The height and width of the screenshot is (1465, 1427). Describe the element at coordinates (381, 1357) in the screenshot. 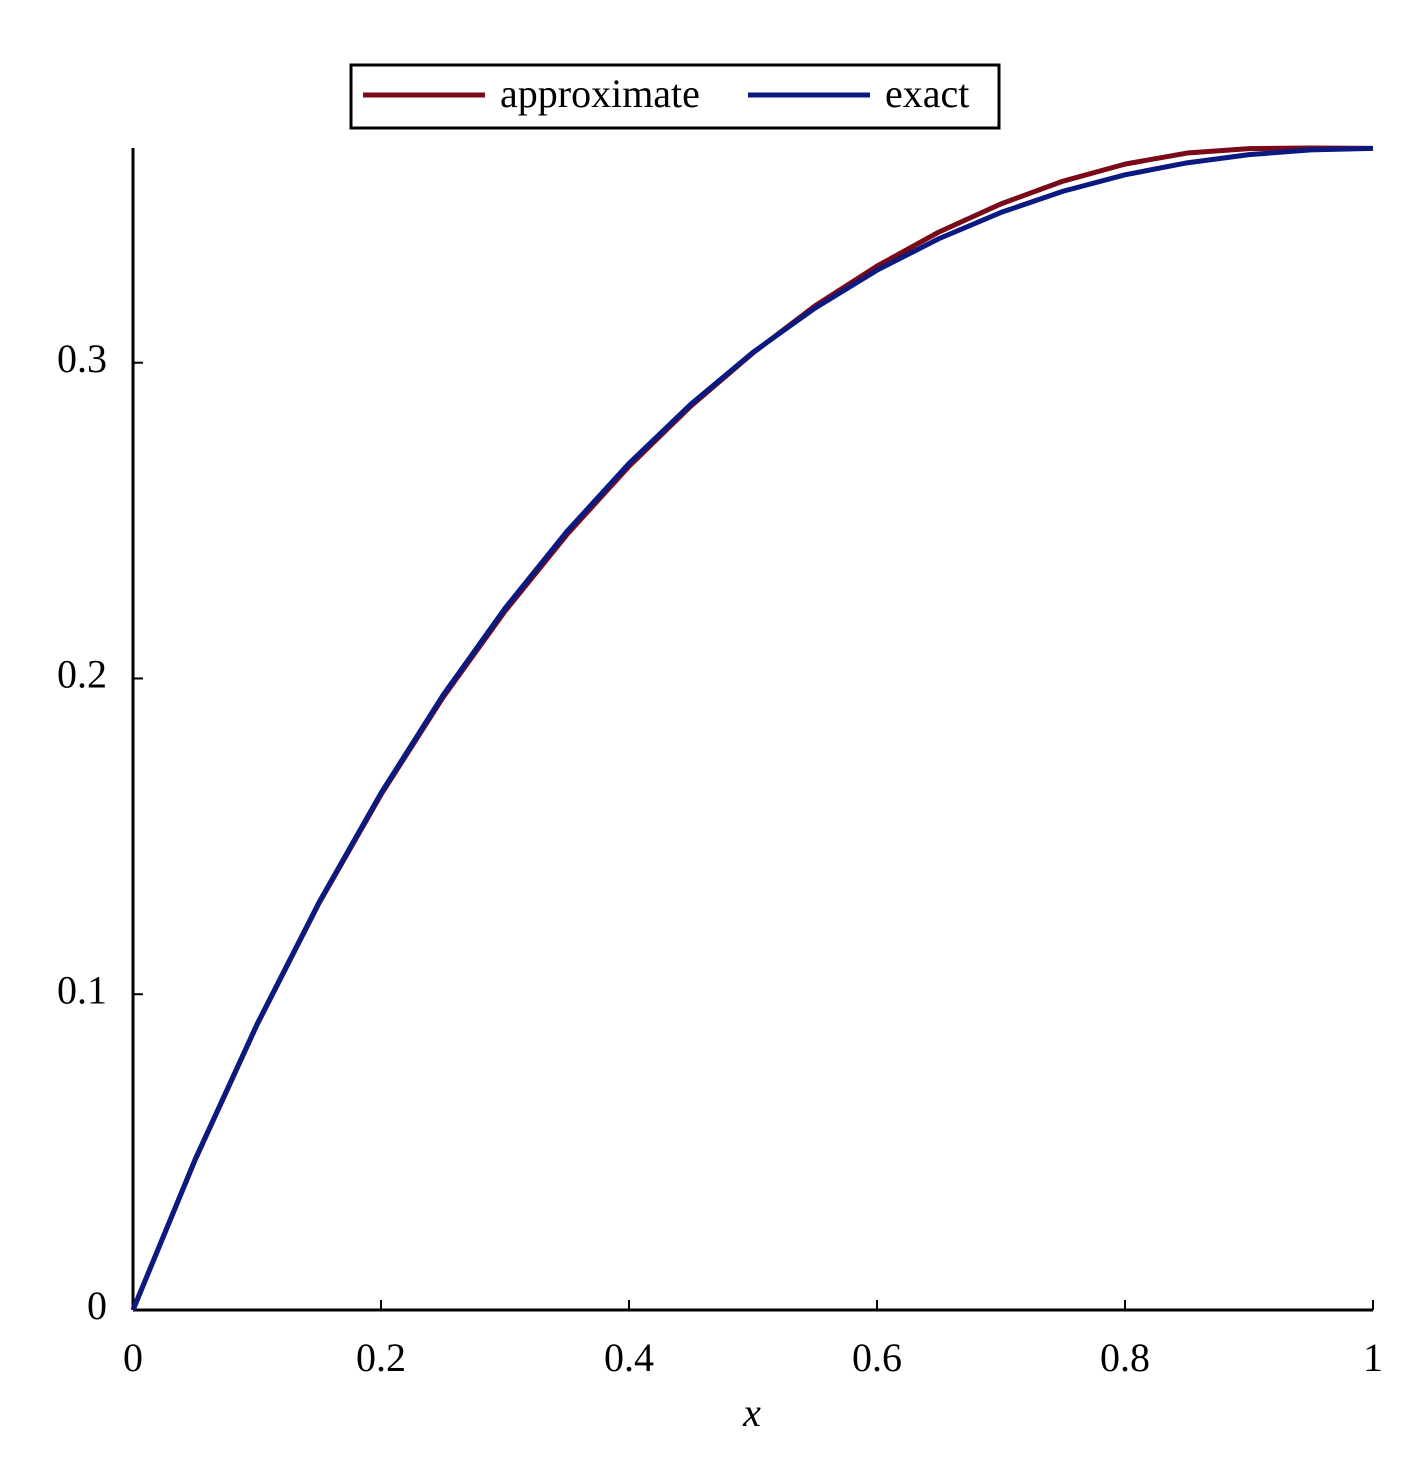

I see `x-tick-label: 0.2` at that location.